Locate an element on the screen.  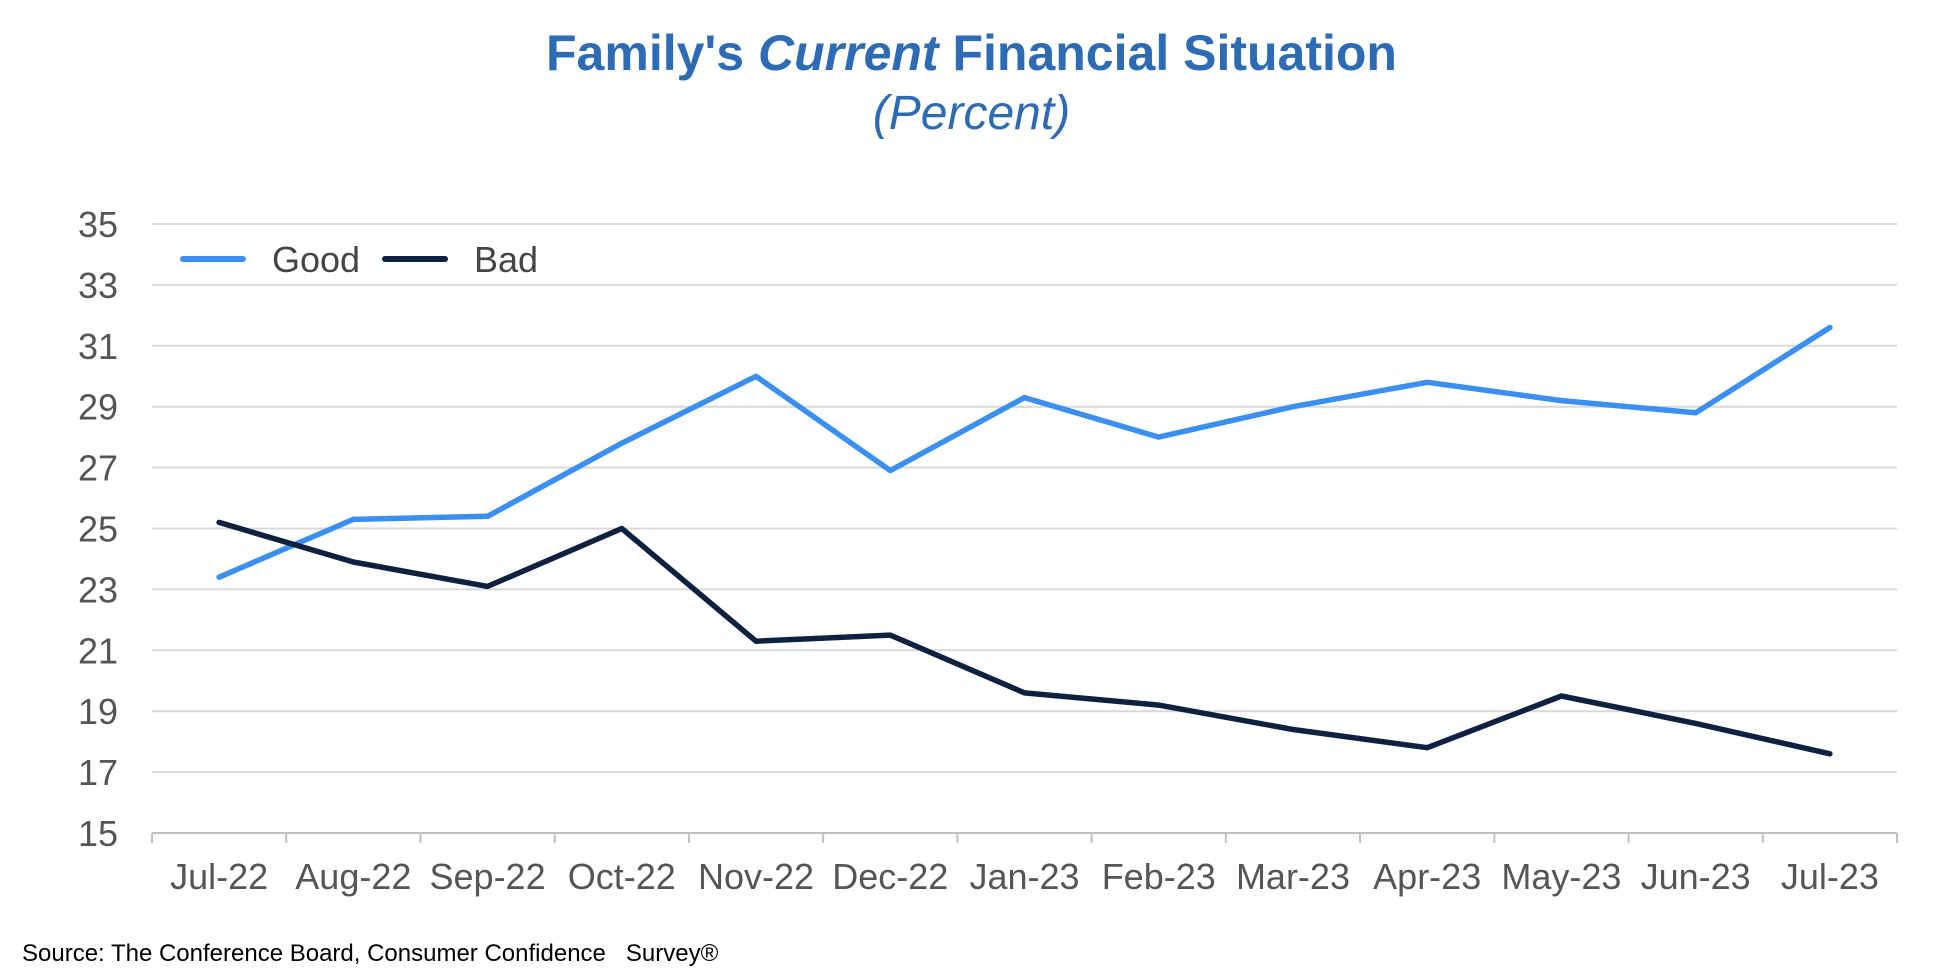
y-tick-label: 27 is located at coordinates (98, 468).